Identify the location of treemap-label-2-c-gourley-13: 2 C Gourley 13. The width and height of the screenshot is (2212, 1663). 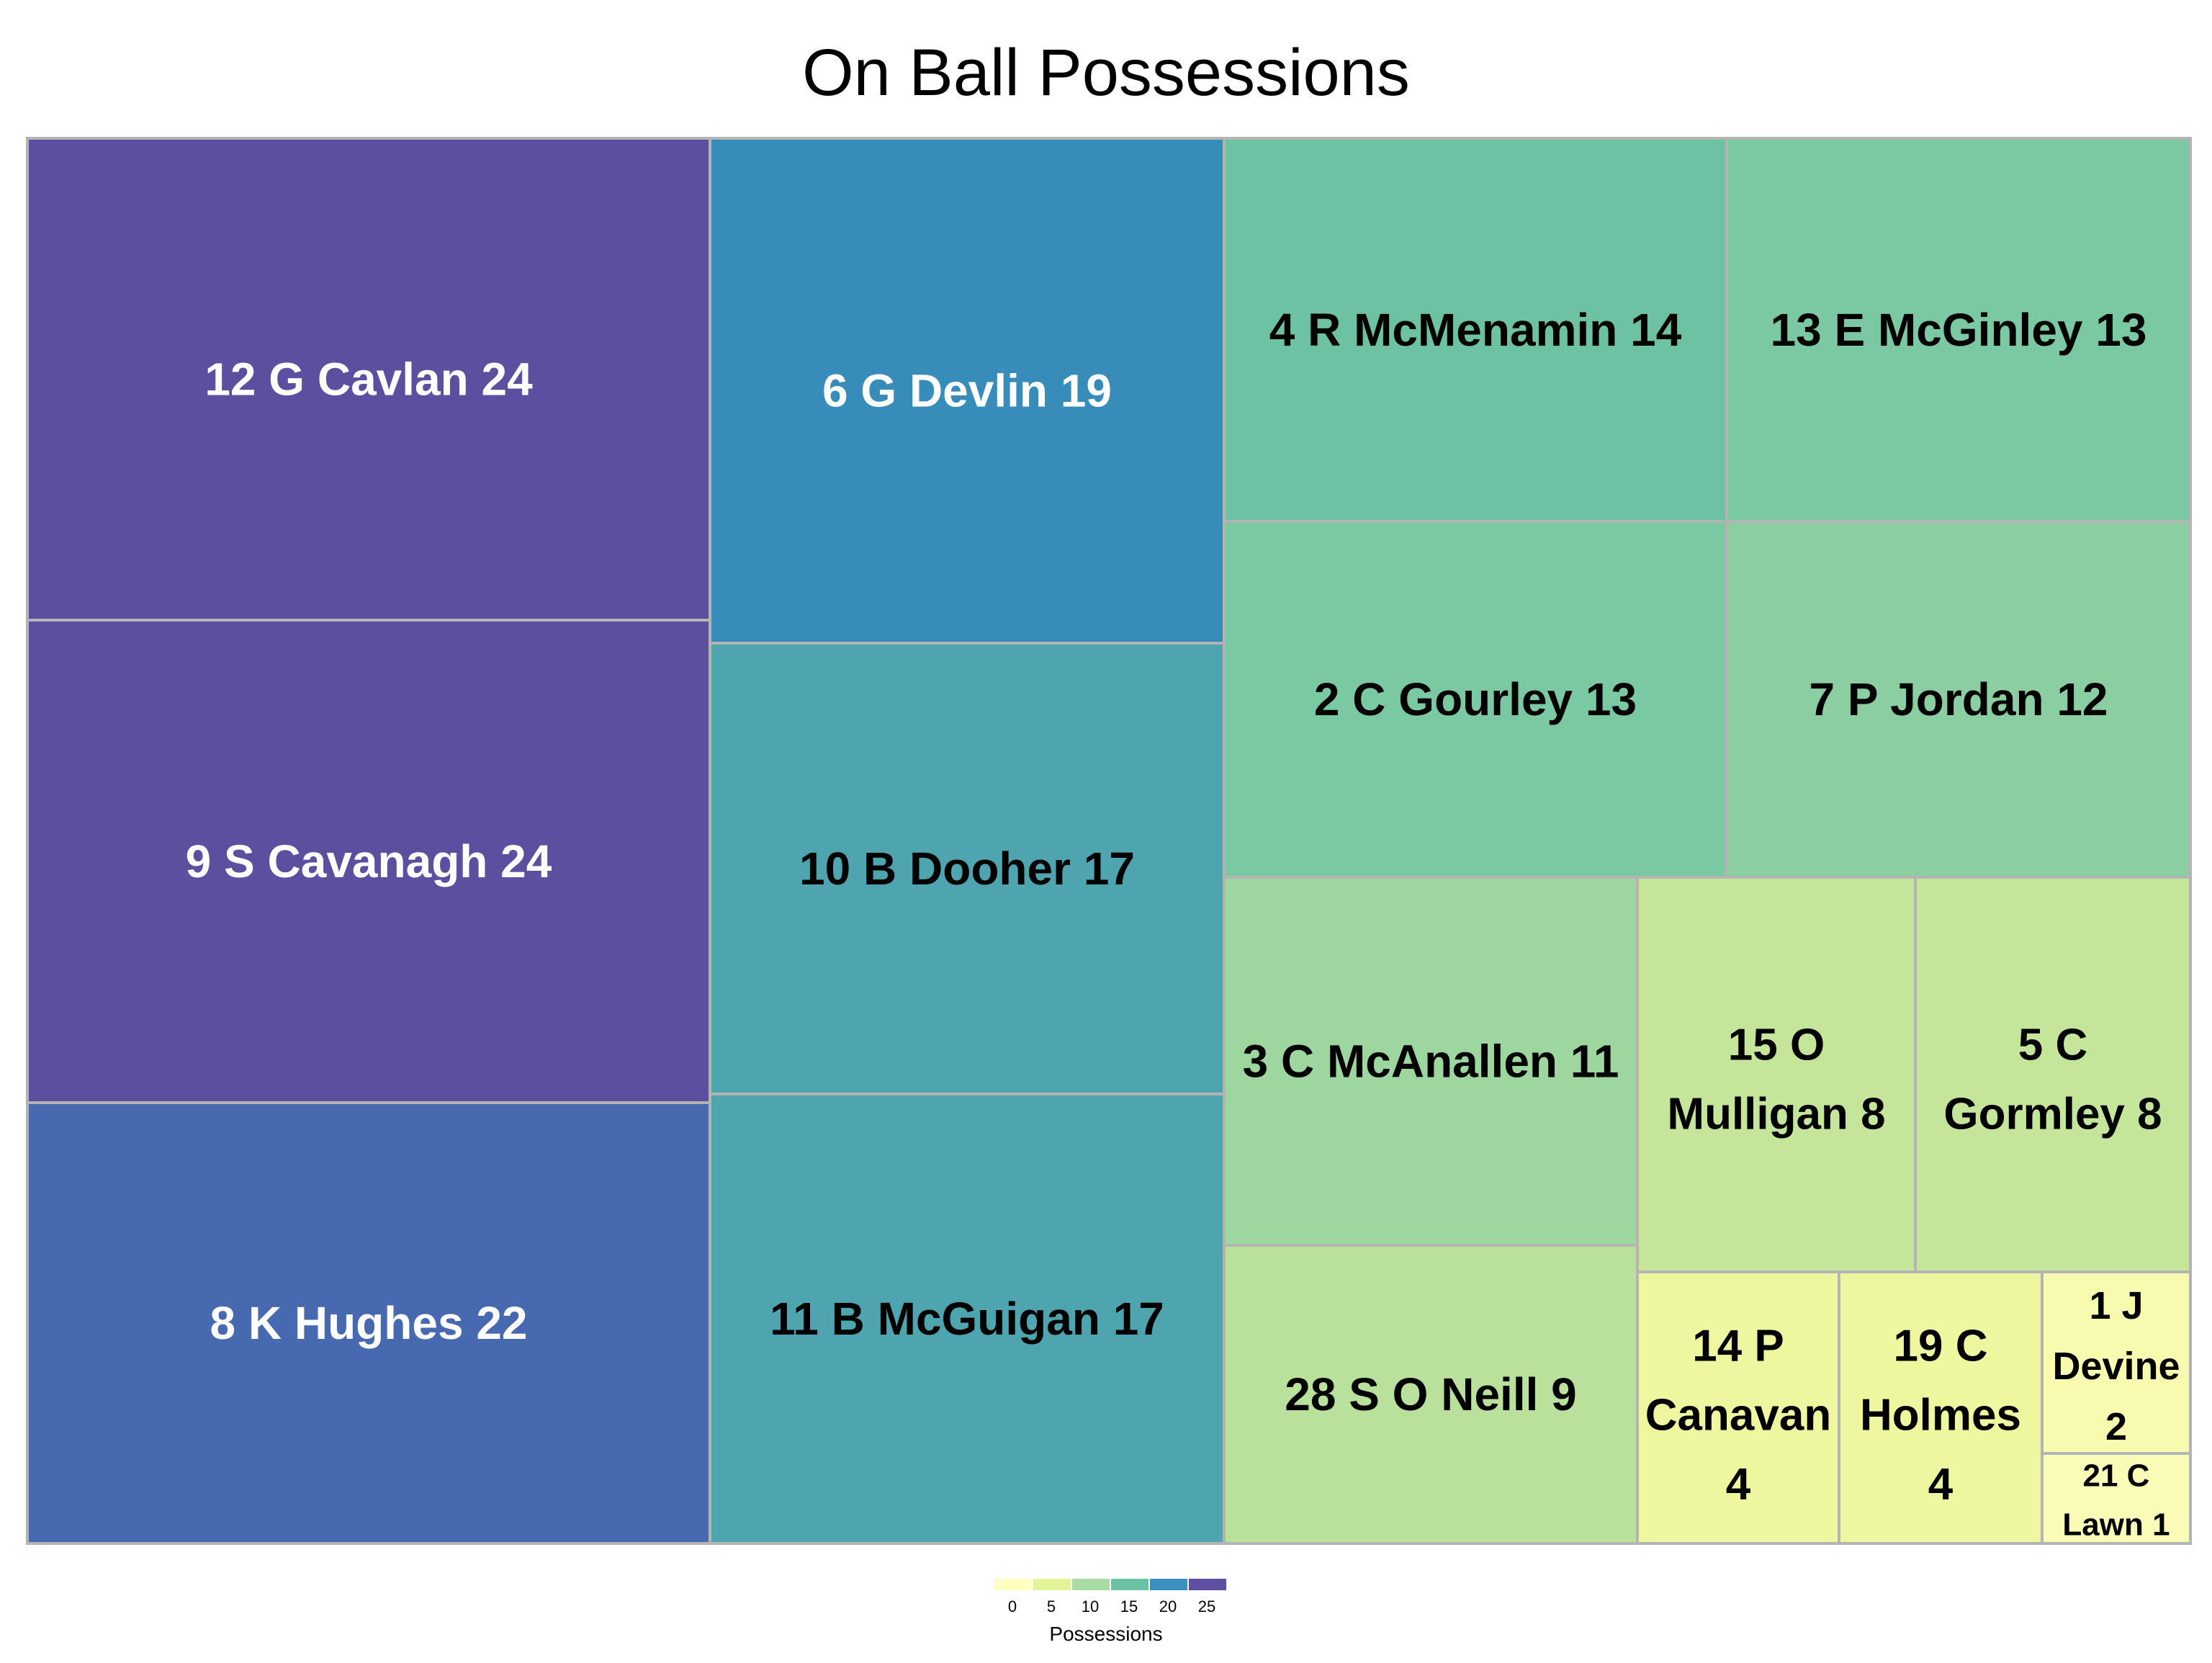
(1476, 699).